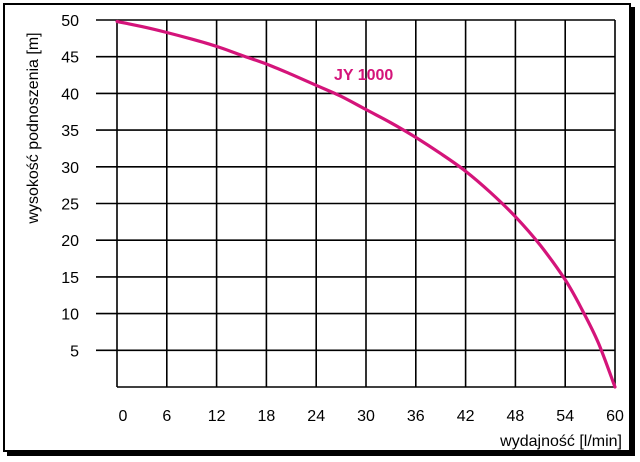 The image size is (640, 462). I want to click on x-tick-label-3: 18, so click(267, 416).